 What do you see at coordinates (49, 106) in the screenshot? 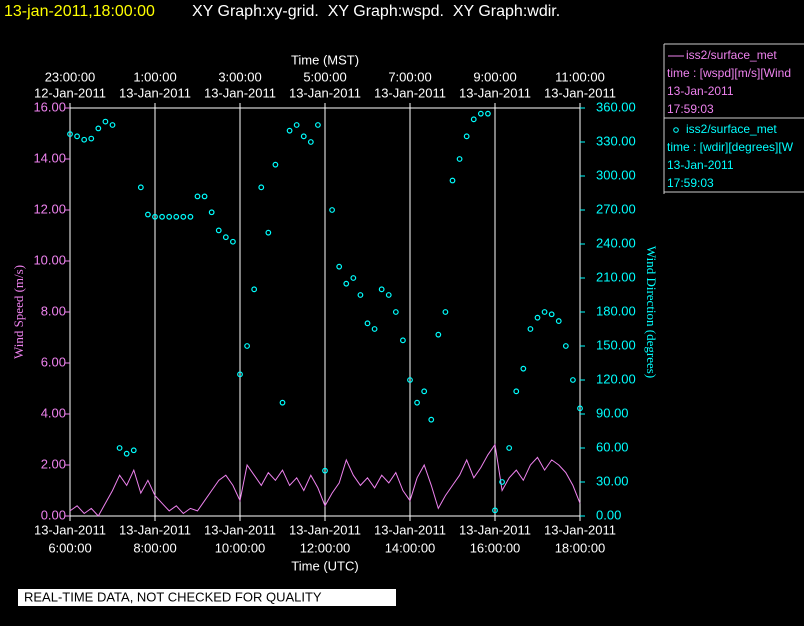
I see `y-tick-label: 16.00` at bounding box center [49, 106].